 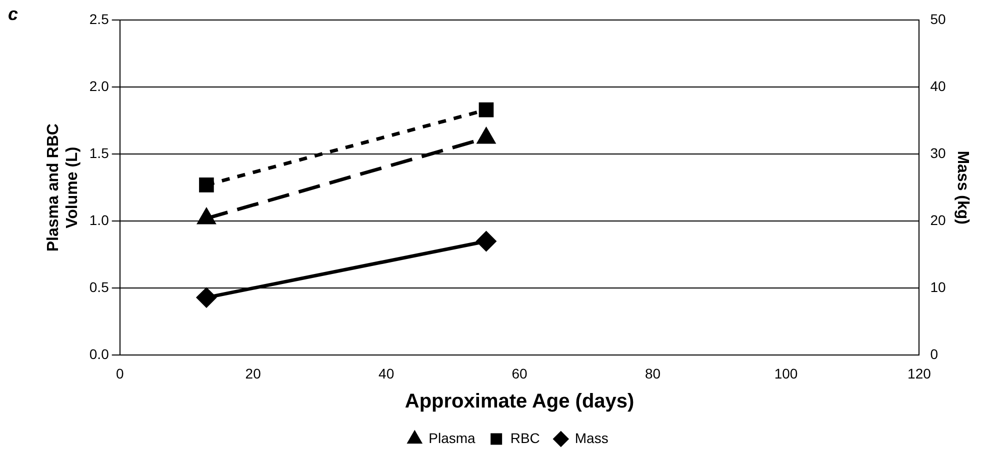 I want to click on legend-label: Plasma, so click(x=452, y=438).